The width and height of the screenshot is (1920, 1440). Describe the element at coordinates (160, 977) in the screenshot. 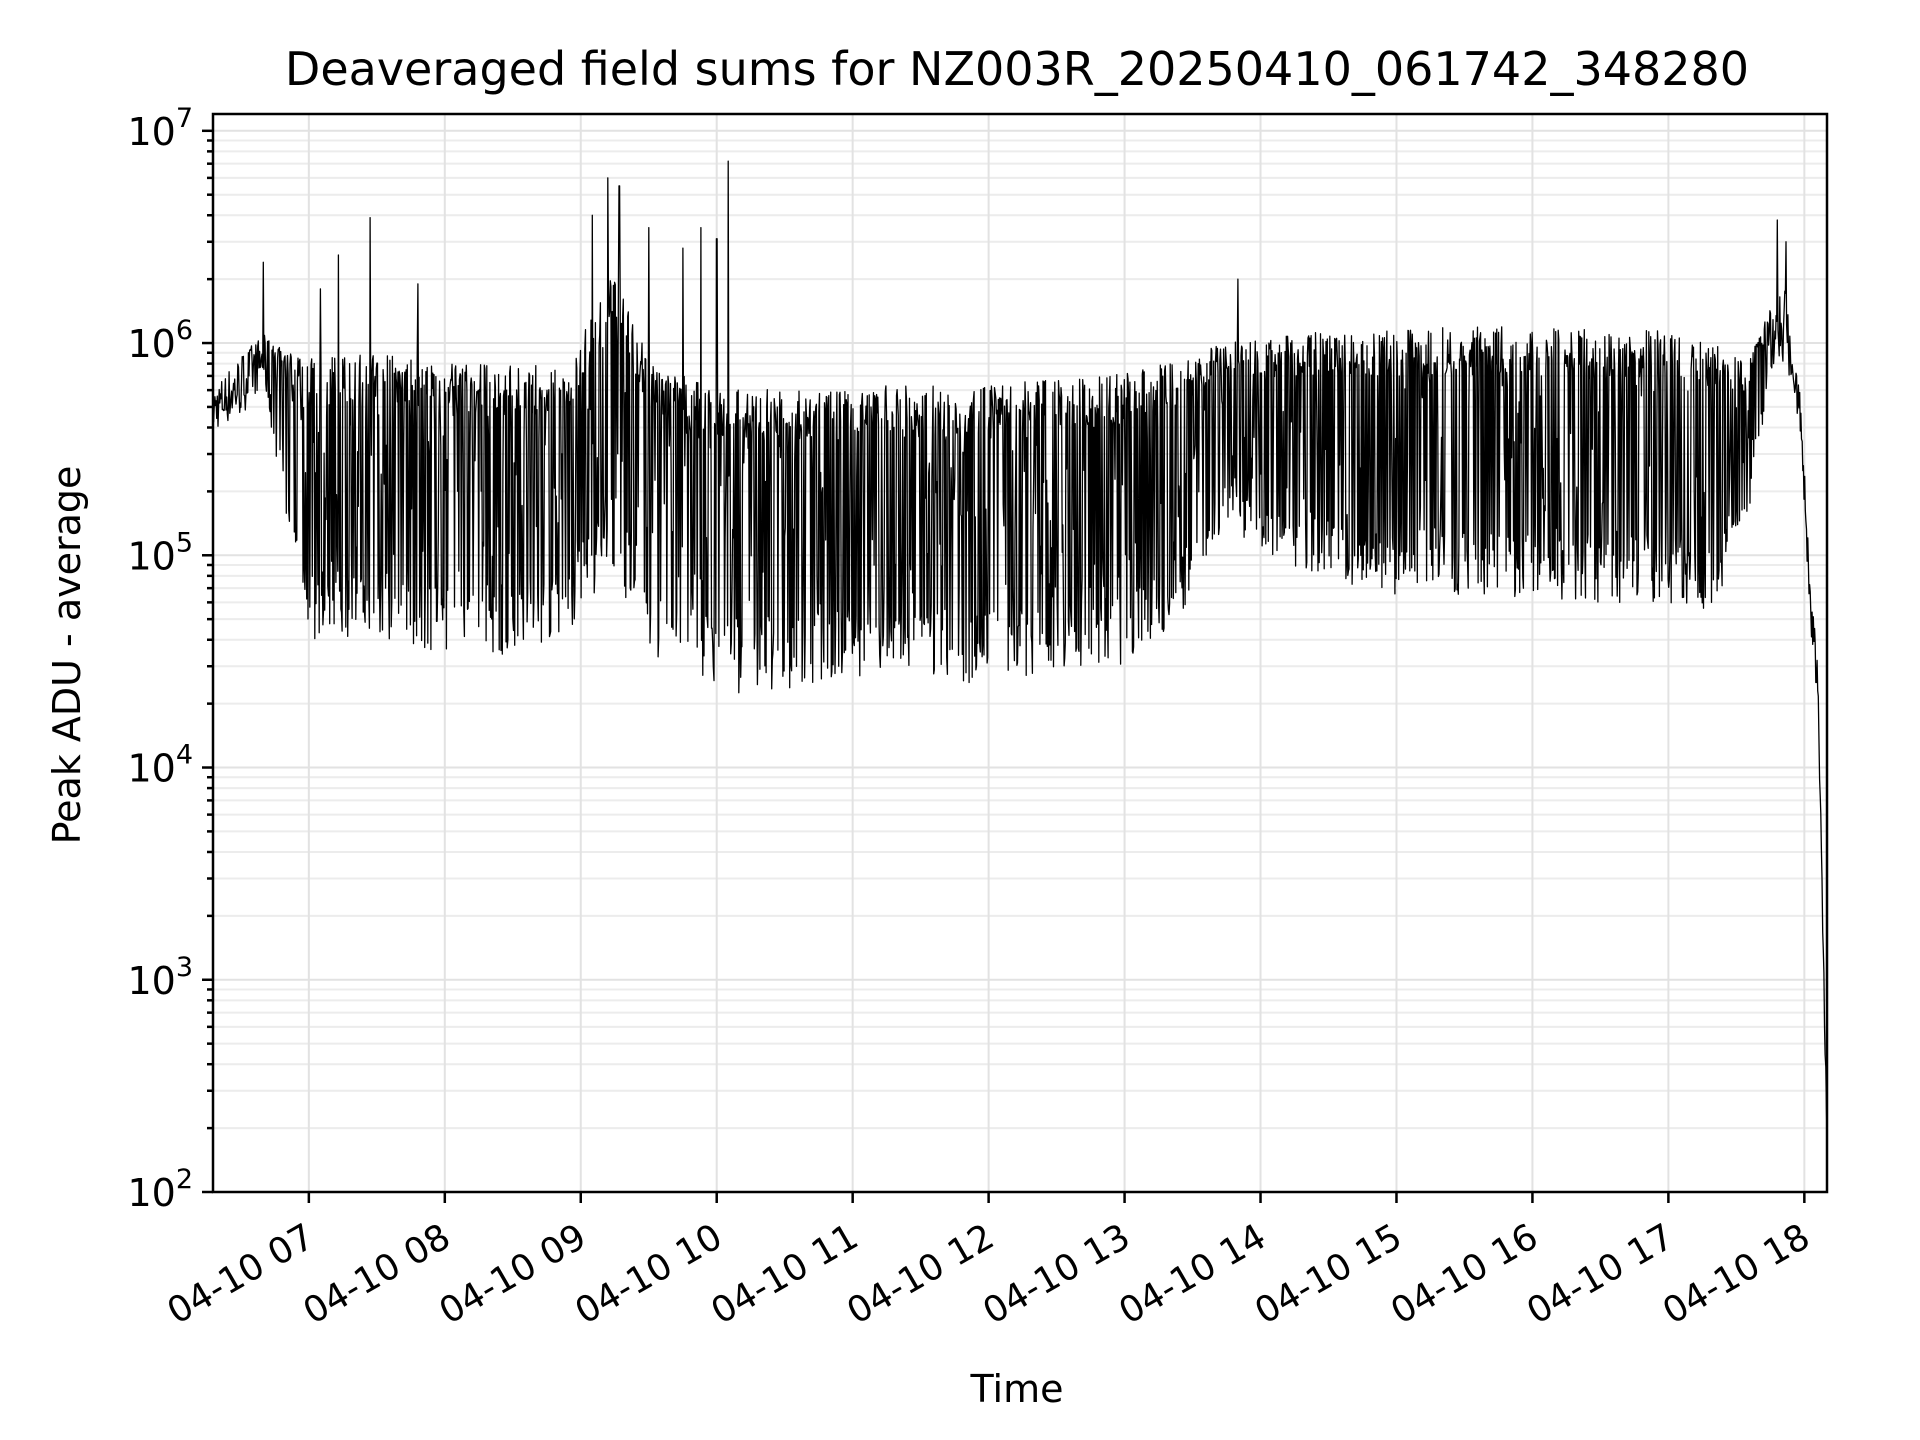

I see `y-tick-label: 10³` at that location.